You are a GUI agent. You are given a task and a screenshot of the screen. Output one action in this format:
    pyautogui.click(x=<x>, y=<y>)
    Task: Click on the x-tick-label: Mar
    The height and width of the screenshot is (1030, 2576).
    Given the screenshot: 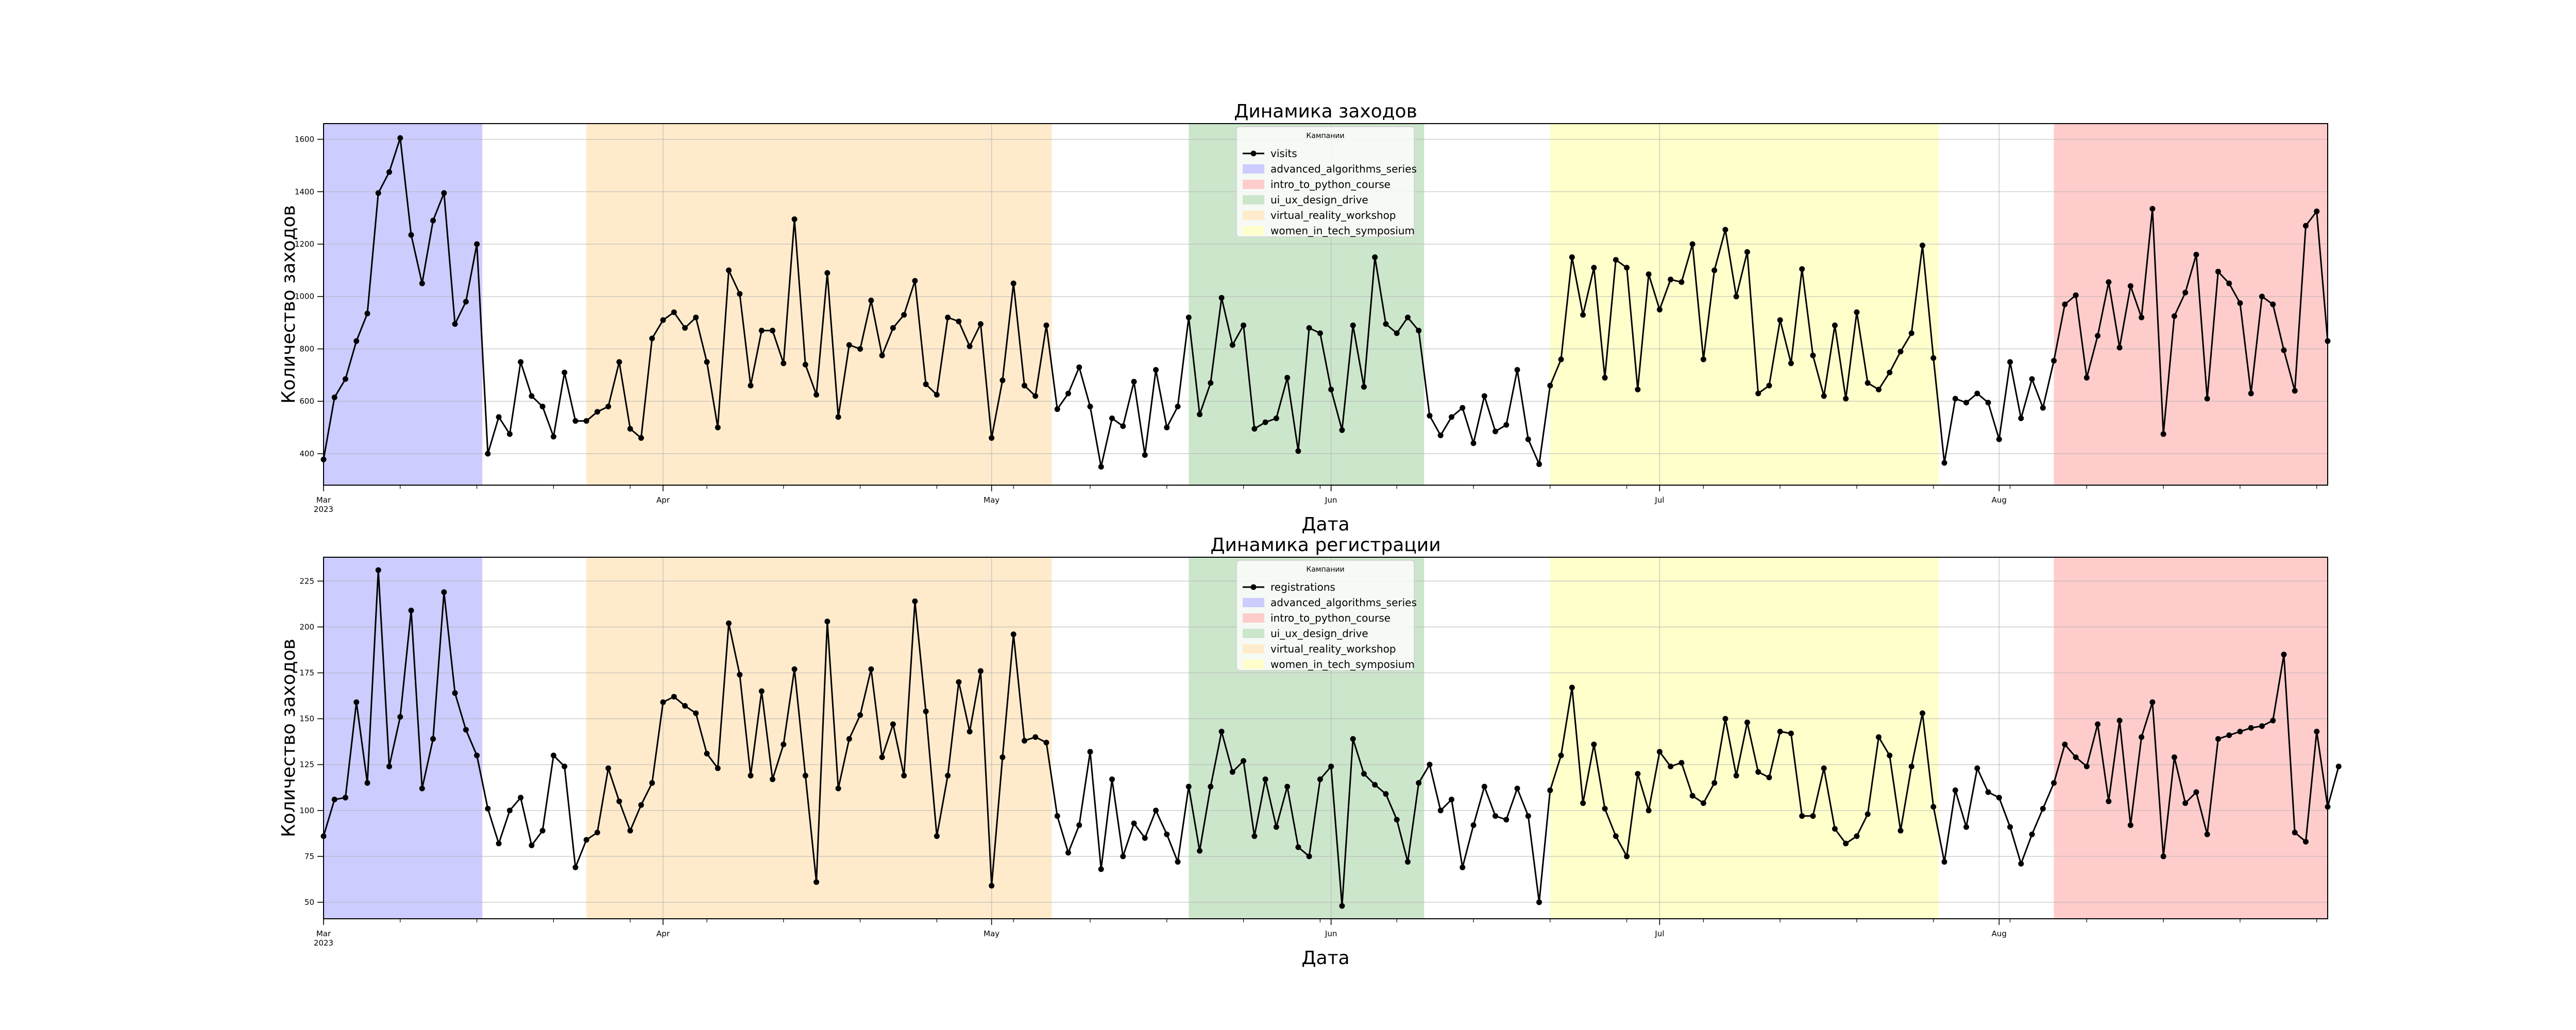 What is the action you would take?
    pyautogui.click(x=324, y=933)
    